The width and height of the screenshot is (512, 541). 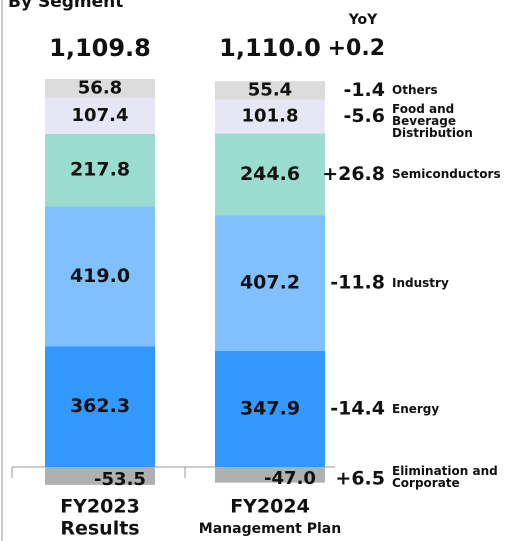 I want to click on value-label: 347.9, so click(x=270, y=408).